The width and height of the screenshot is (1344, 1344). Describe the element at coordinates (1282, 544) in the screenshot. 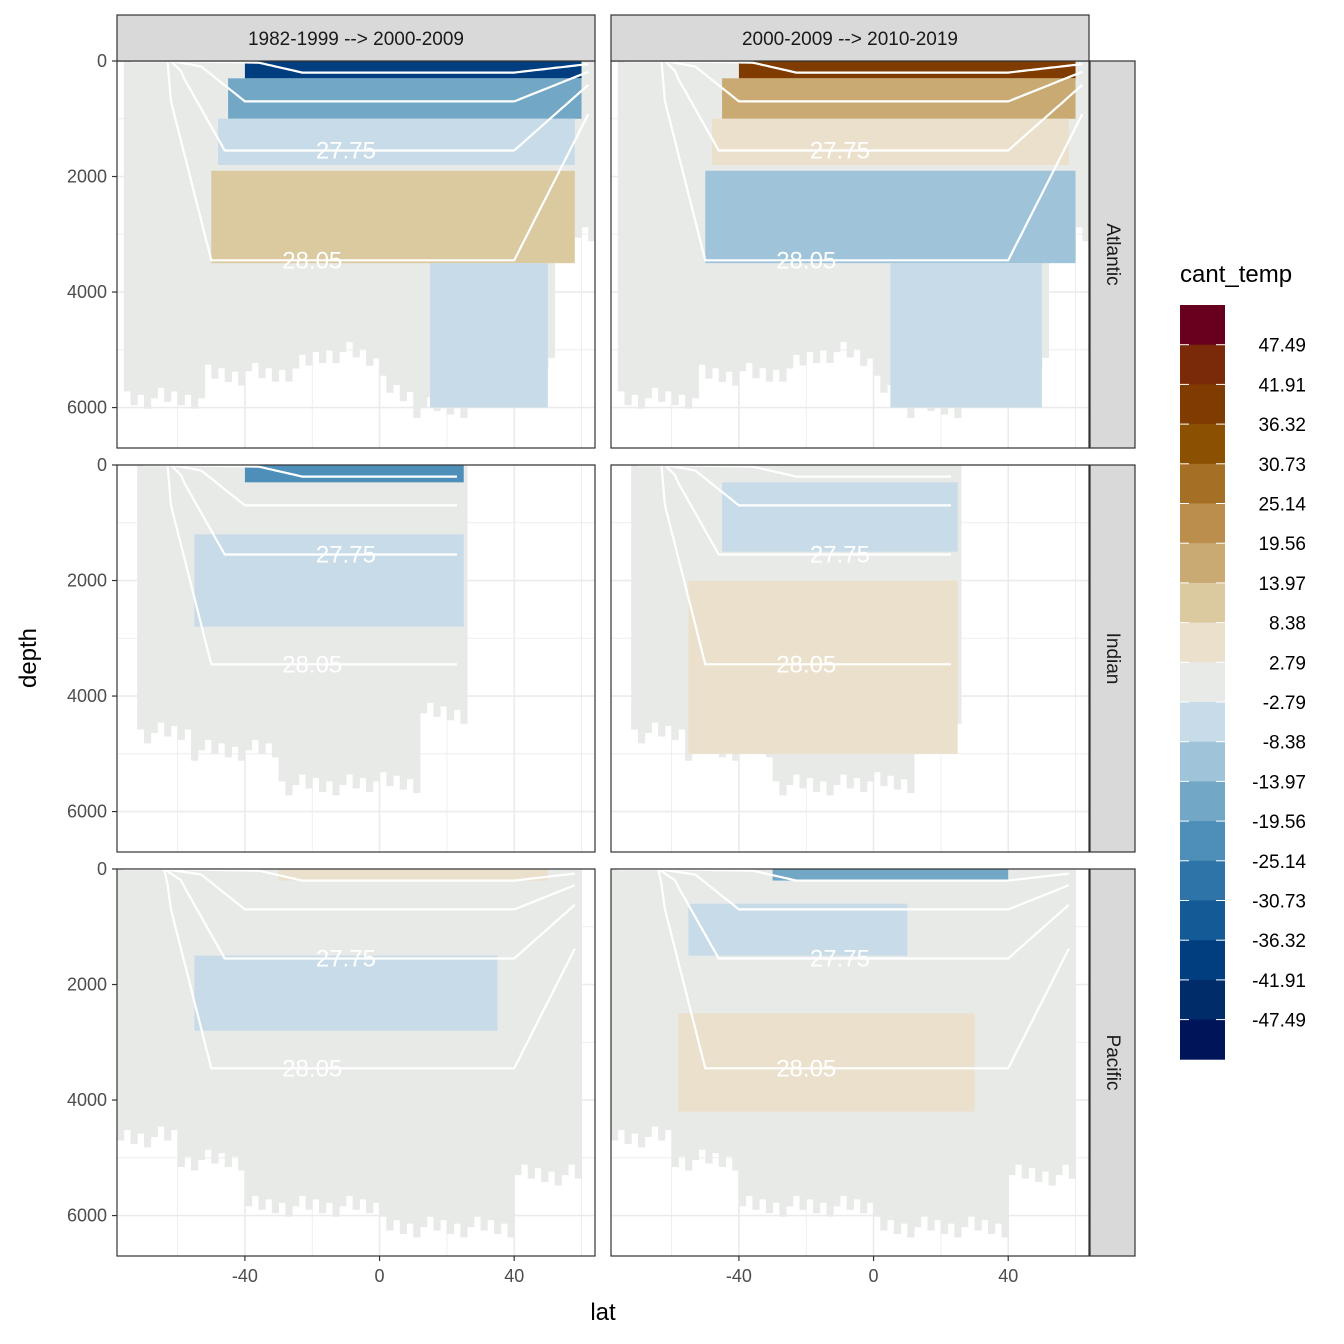

I see `legend-label: 19.56` at that location.